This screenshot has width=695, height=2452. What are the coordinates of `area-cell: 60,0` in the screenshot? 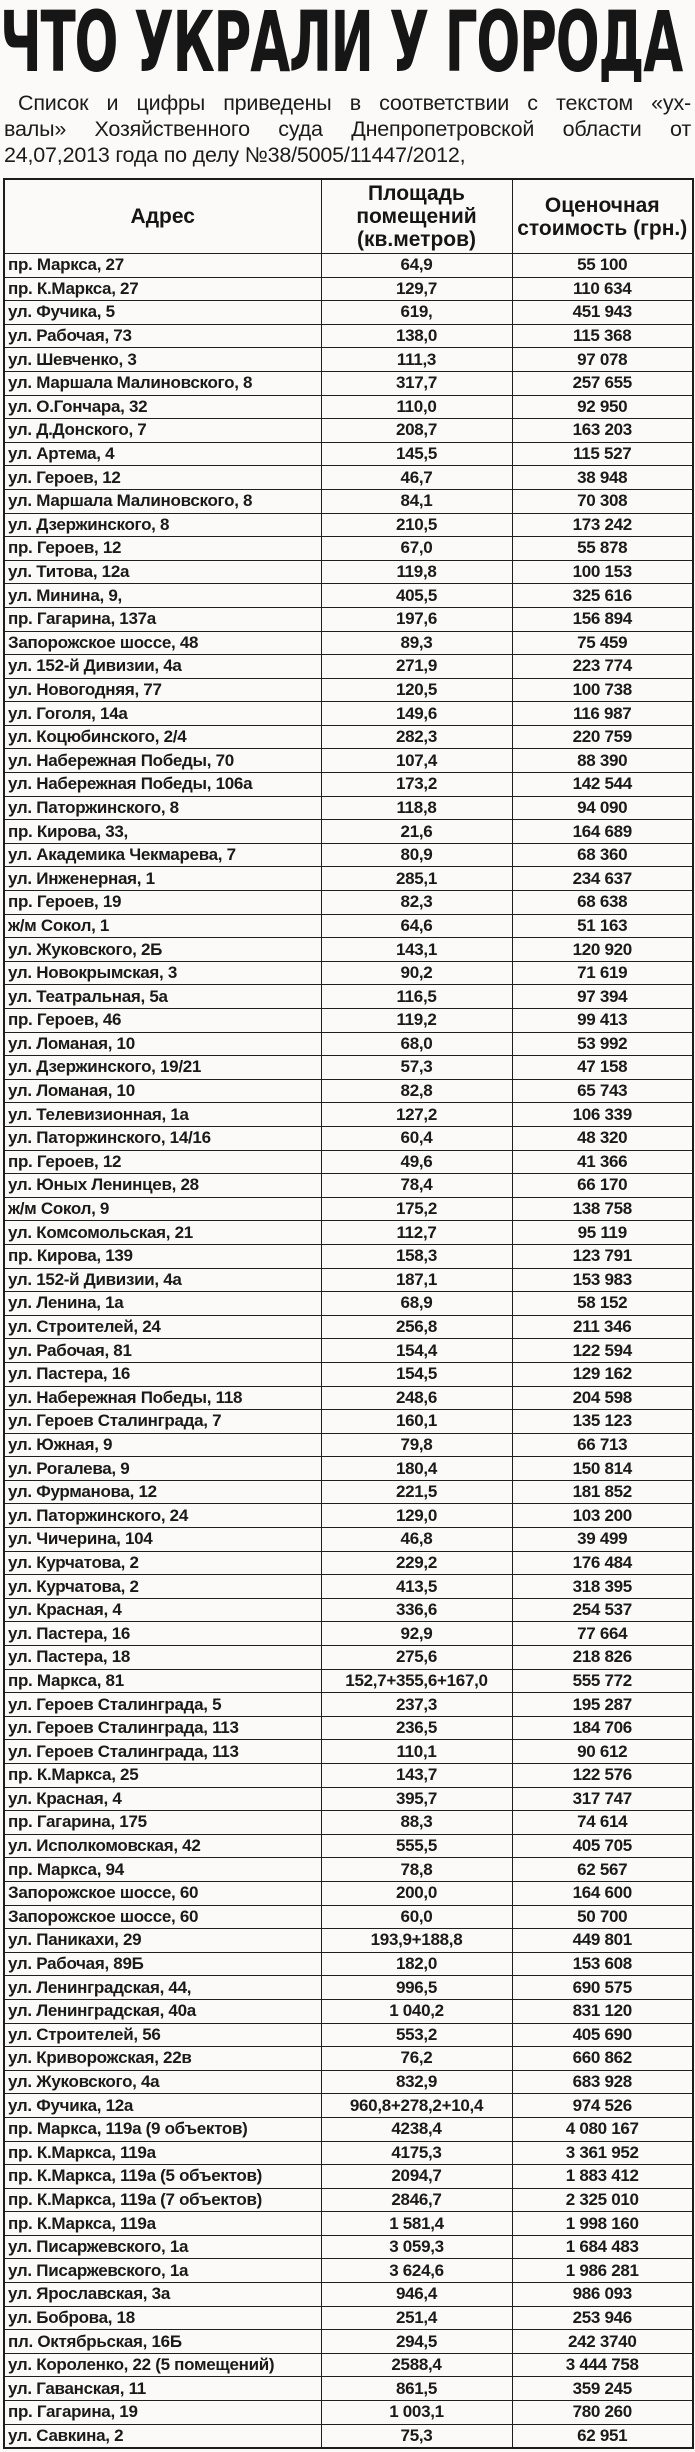 It's located at (416, 1917).